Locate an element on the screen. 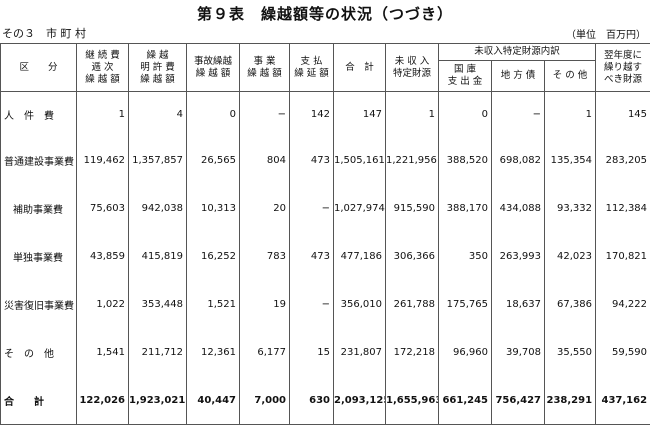 Image resolution: width=650 pixels, height=437 pixels. table-cell: 1,521 is located at coordinates (213, 304).